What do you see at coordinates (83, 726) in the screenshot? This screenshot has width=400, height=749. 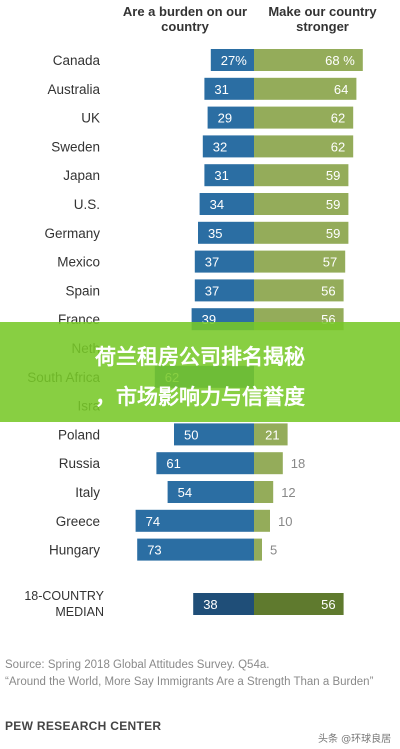 I see `publisher-name: PEW RESEARCH CENTER` at bounding box center [83, 726].